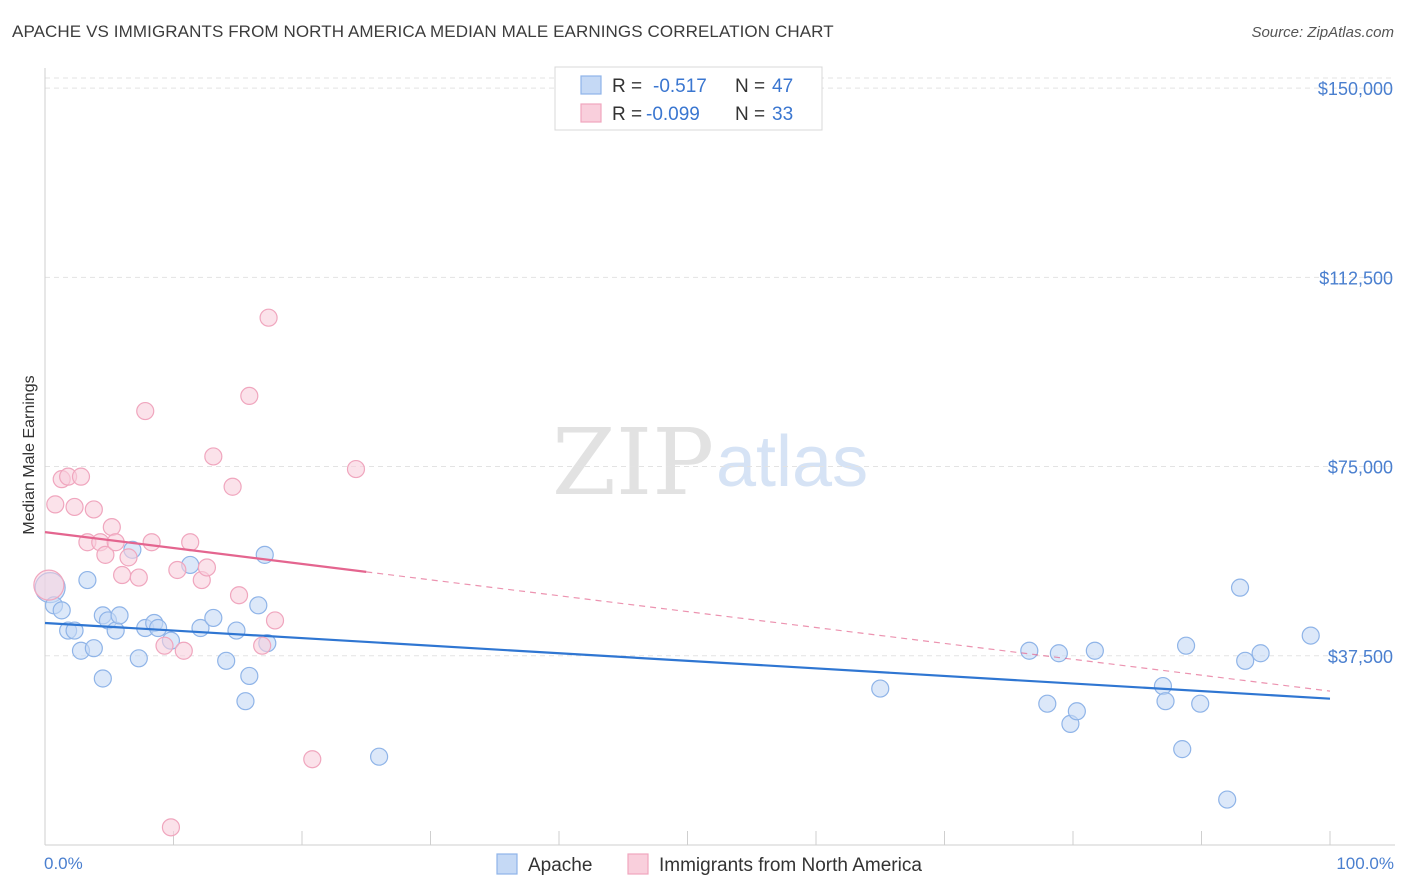  What do you see at coordinates (688, 98) in the screenshot?
I see `correlation-legend: R = -0.517 N = 47 R = -0.099 N = 33` at bounding box center [688, 98].